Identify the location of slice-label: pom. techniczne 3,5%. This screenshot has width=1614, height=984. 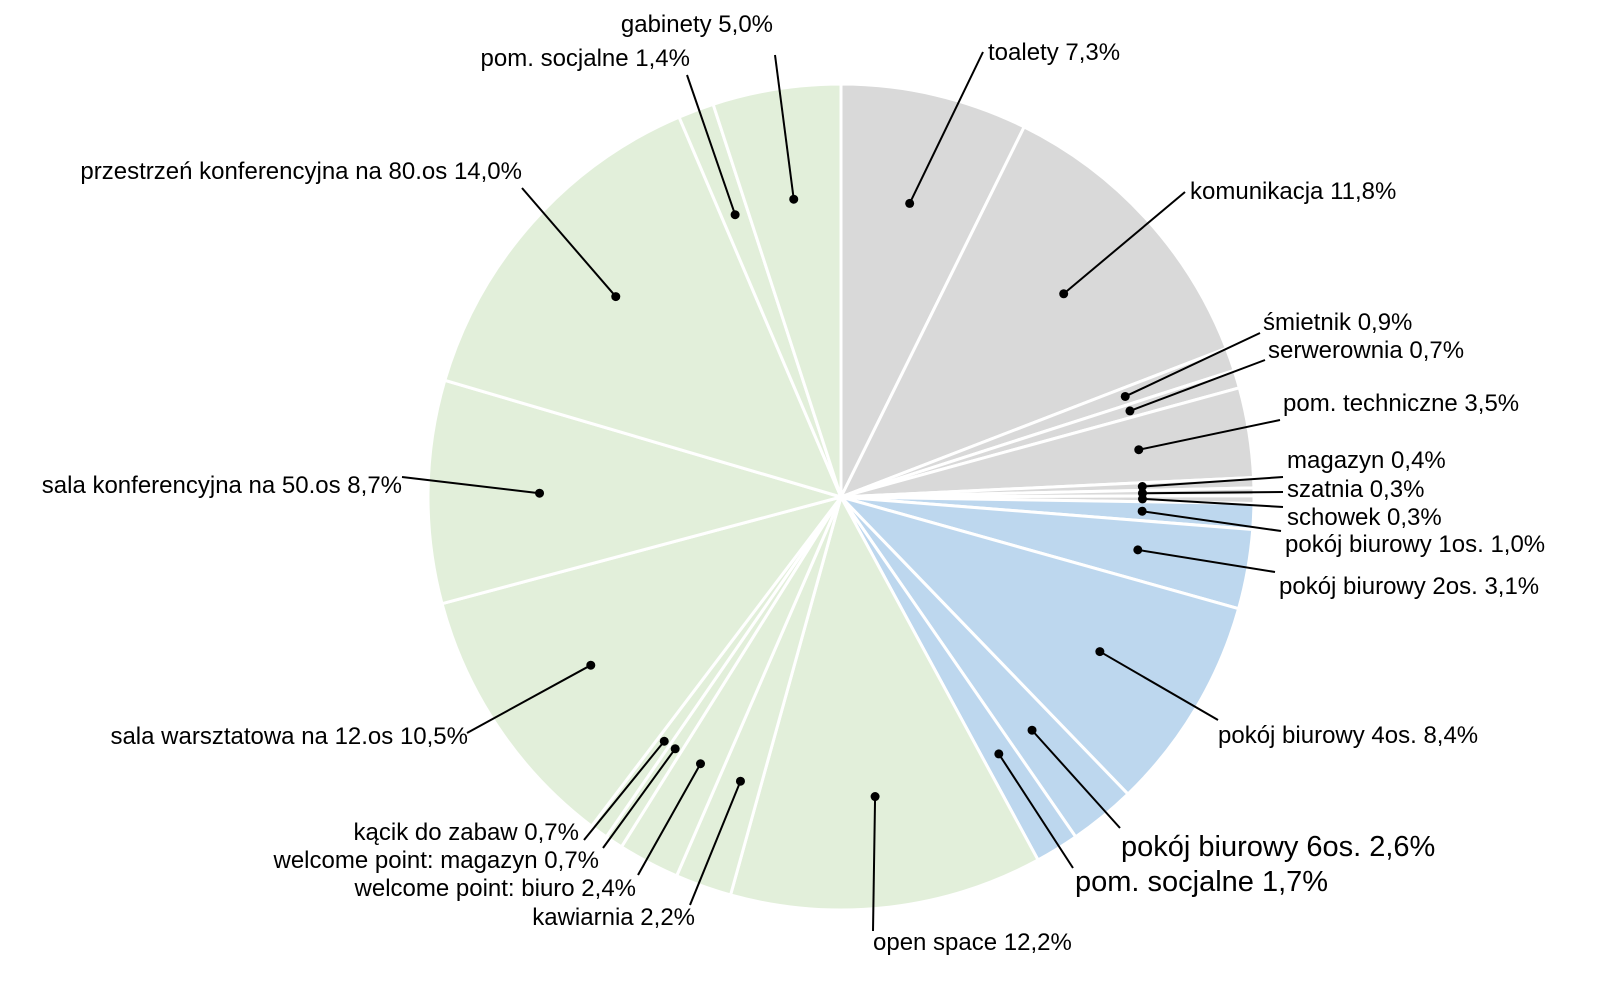
(1401, 403).